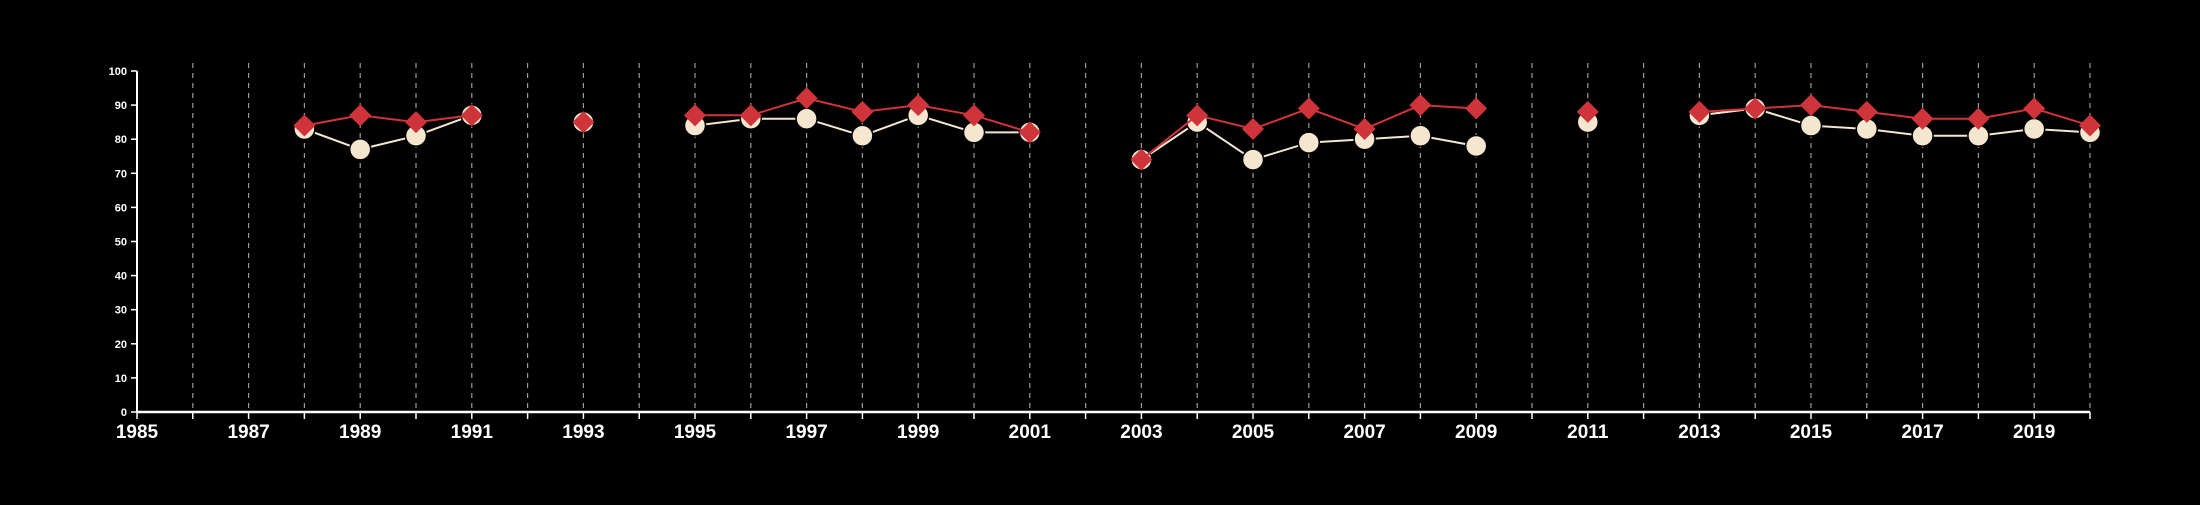  What do you see at coordinates (862, 136) in the screenshot?
I see `circle-point-1998` at bounding box center [862, 136].